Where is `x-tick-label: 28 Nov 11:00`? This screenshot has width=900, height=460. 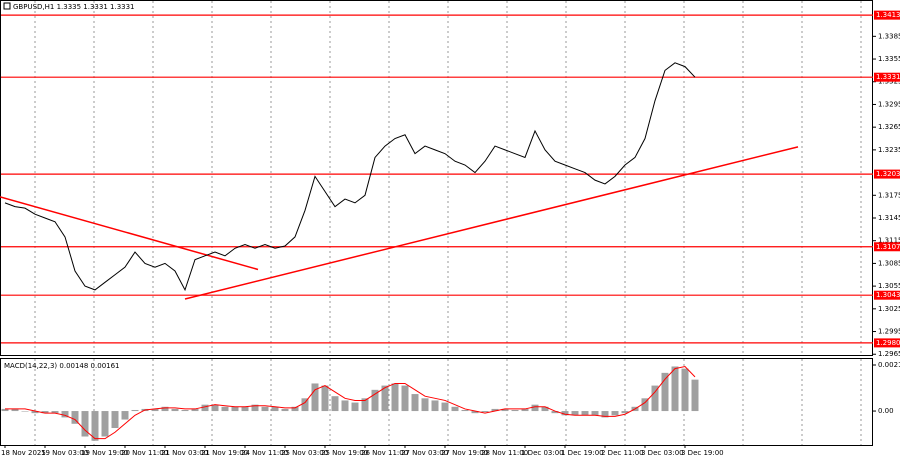 x-tick-label: 28 Nov 11:00 is located at coordinates (504, 453).